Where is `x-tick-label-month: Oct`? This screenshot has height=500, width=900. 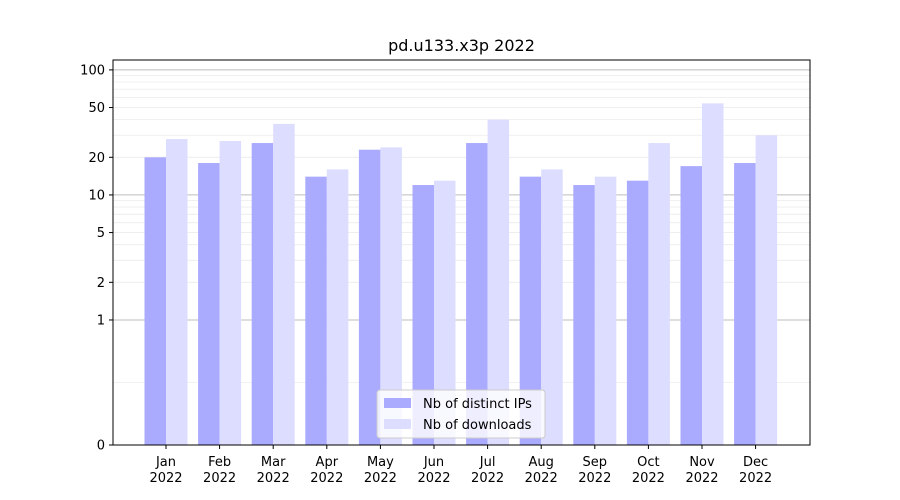 x-tick-label-month: Oct is located at coordinates (648, 462).